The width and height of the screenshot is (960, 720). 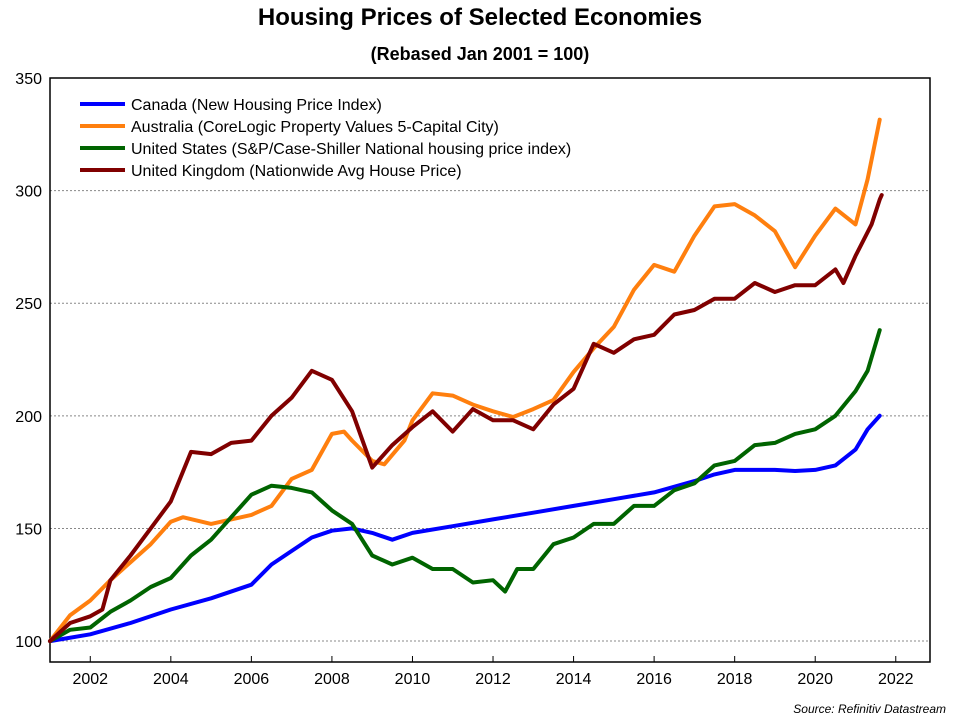 What do you see at coordinates (171, 679) in the screenshot?
I see `x-tick-label: 2004` at bounding box center [171, 679].